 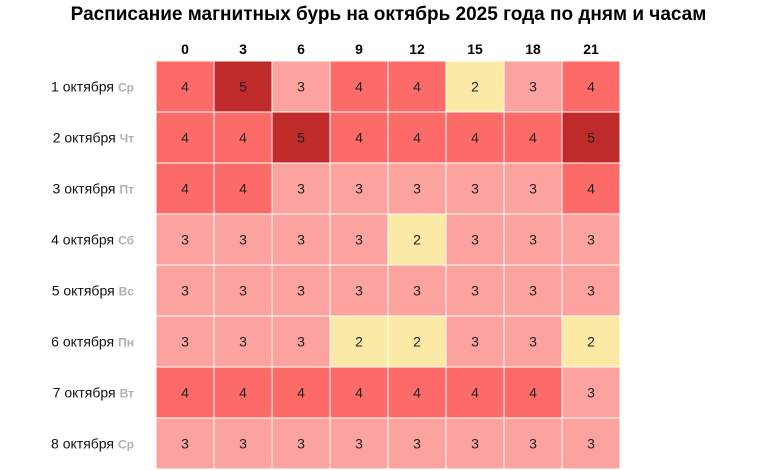 I want to click on column-label-9: 9, so click(x=359, y=49).